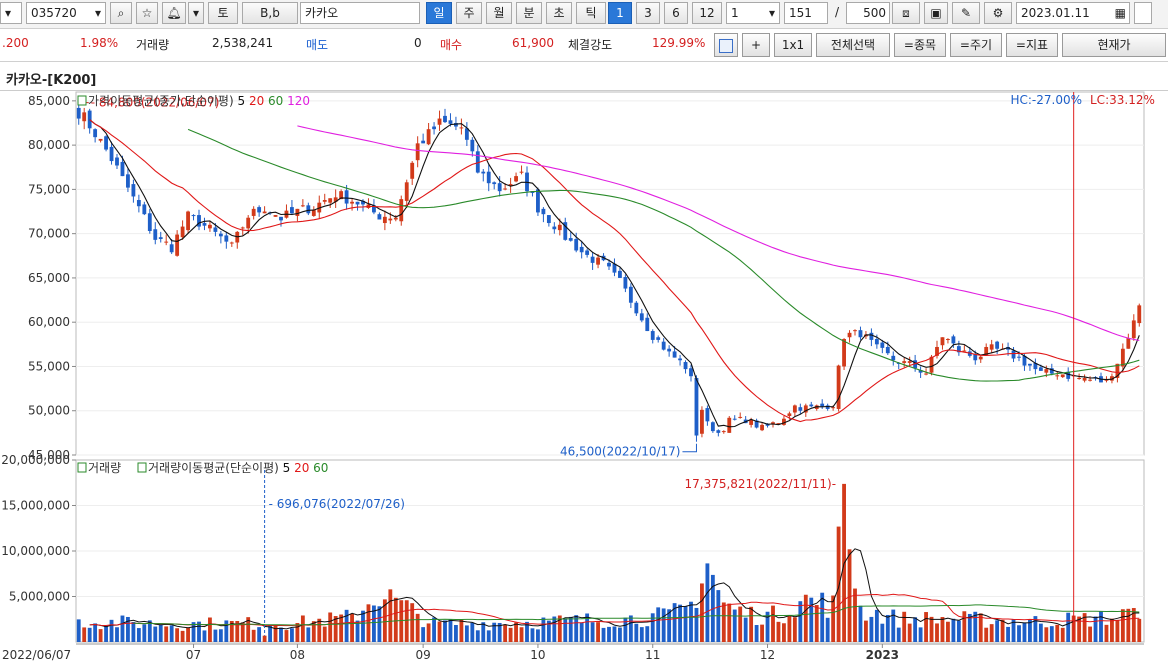 This screenshot has width=1168, height=665. Describe the element at coordinates (591, 13) in the screenshot. I see `period-tick-button: 틱` at that location.